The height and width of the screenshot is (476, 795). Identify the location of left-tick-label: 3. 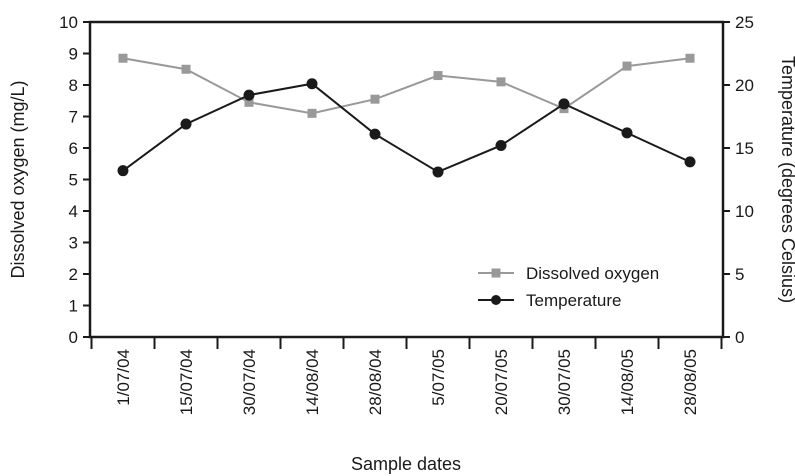
(73, 243).